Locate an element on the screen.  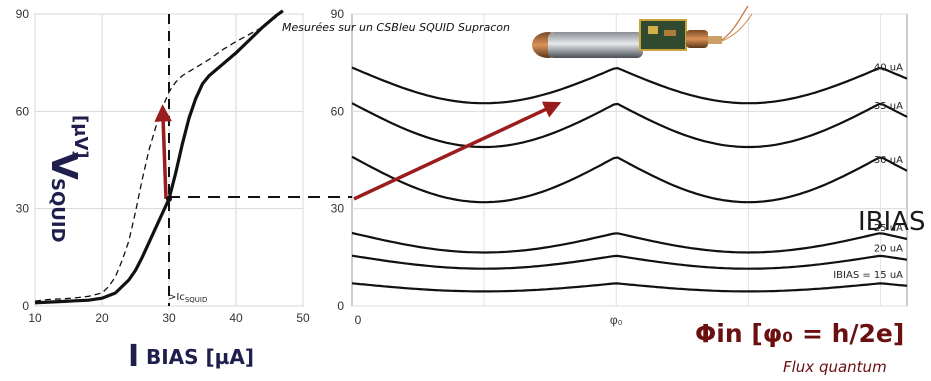
ibias-annotation-text: IBIAS is located at coordinates (891, 222).